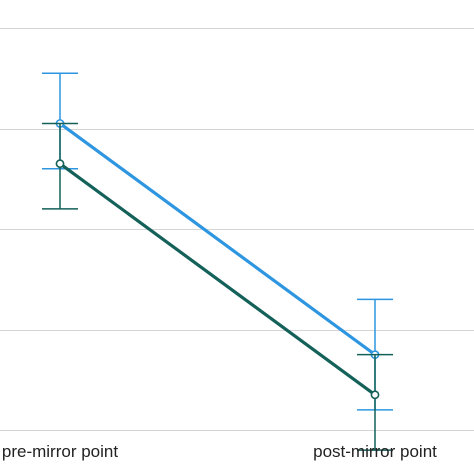  What do you see at coordinates (375, 451) in the screenshot?
I see `x-tick-label: post-mirror point` at bounding box center [375, 451].